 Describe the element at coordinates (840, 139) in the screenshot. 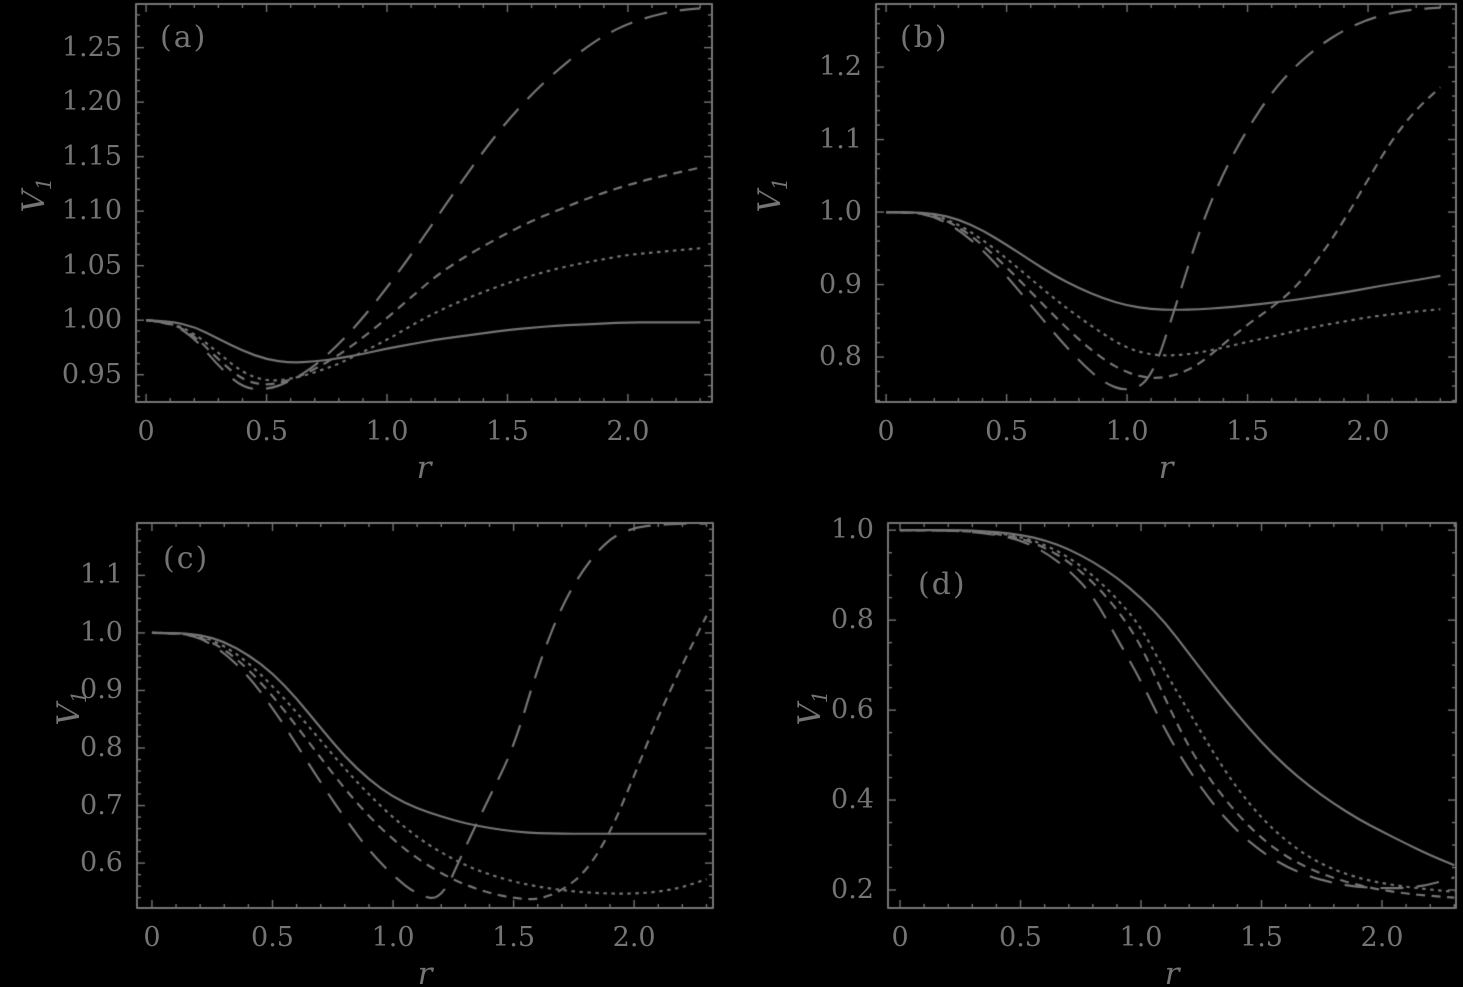

I see `y-tick-label-b-1.1: 1.1` at that location.